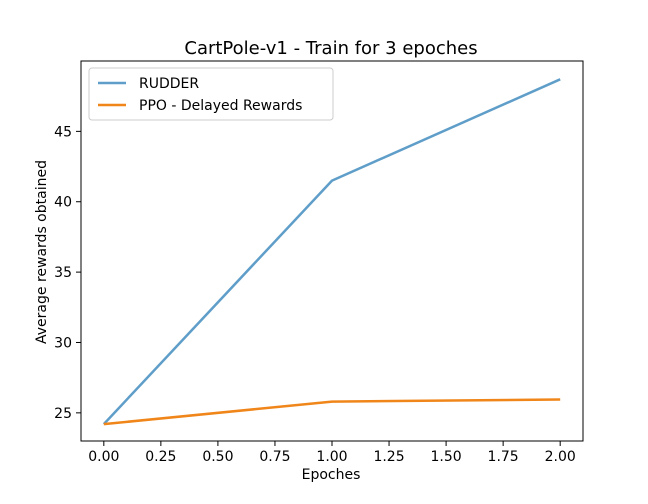  What do you see at coordinates (331, 475) in the screenshot?
I see `x-axis-label: Epoches` at bounding box center [331, 475].